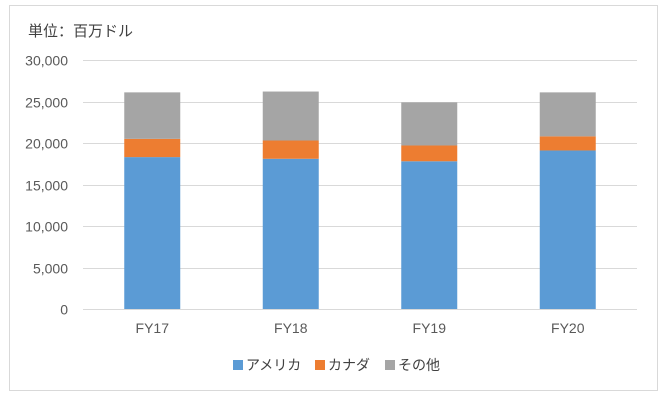 Image resolution: width=669 pixels, height=403 pixels. I want to click on legend-label: カナダ, so click(349, 366).